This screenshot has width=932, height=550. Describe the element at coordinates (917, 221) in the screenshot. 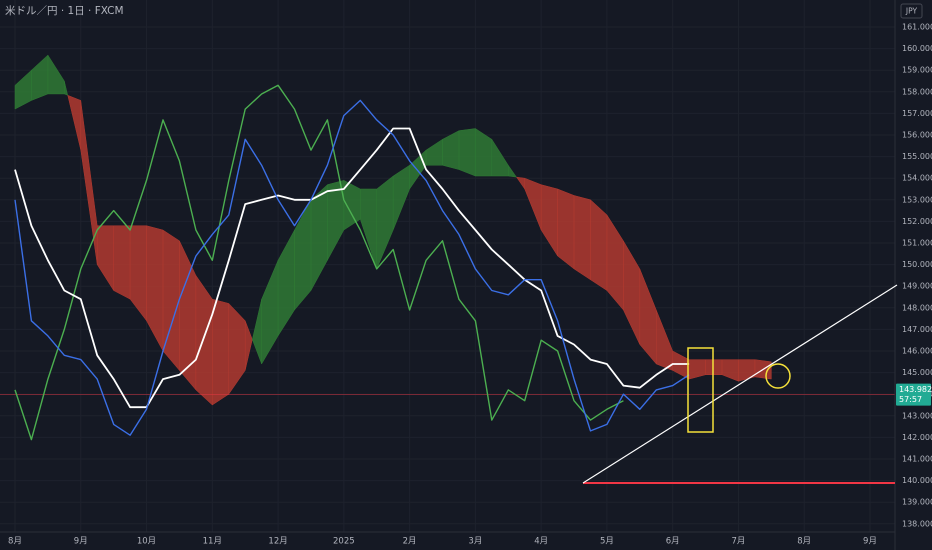

I see `y-tick-label: 152.000` at that location.